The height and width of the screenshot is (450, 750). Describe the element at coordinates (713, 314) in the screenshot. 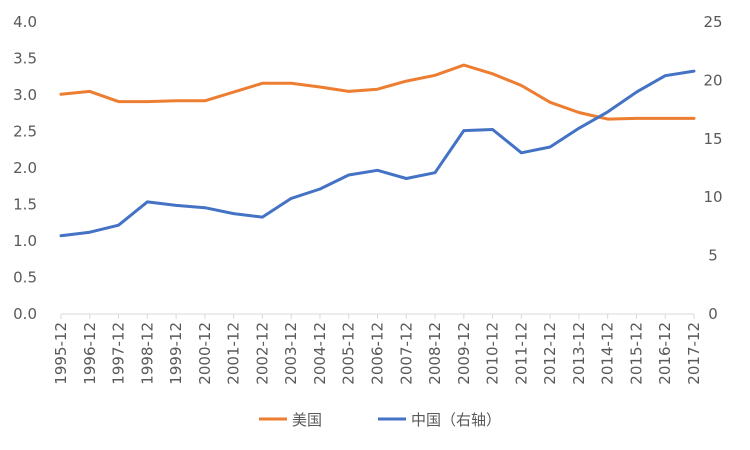

I see `y-right-tick-label: 0` at that location.